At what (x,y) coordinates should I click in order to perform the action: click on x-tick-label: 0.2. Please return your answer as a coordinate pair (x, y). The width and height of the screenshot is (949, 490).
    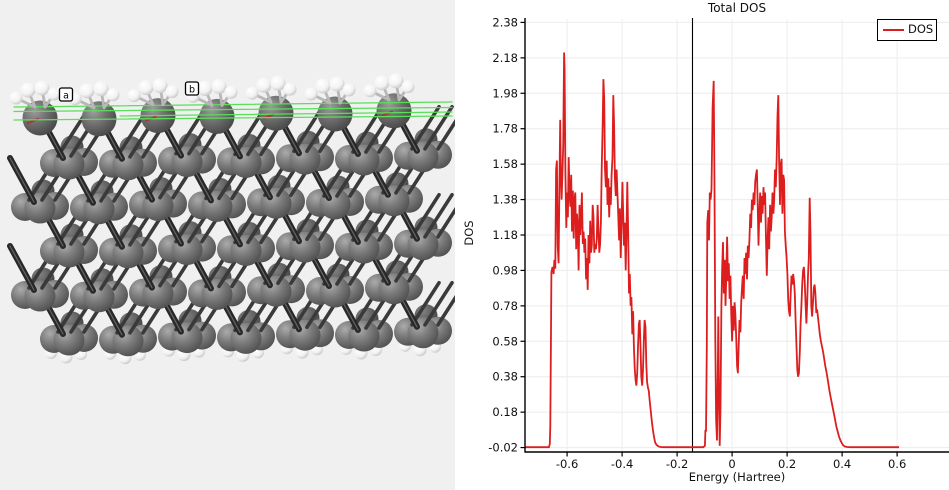
    Looking at the image, I should click on (787, 464).